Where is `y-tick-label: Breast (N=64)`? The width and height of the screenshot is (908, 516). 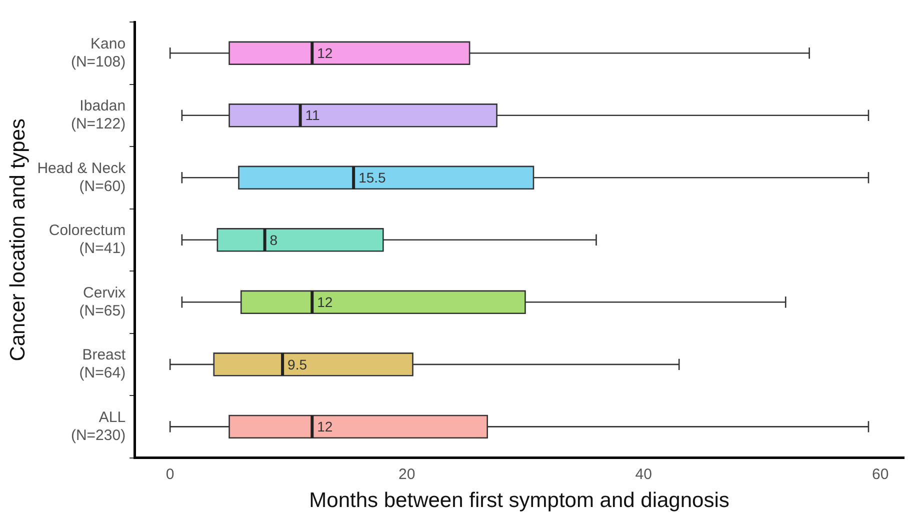
y-tick-label: Breast (N=64) is located at coordinates (102, 364).